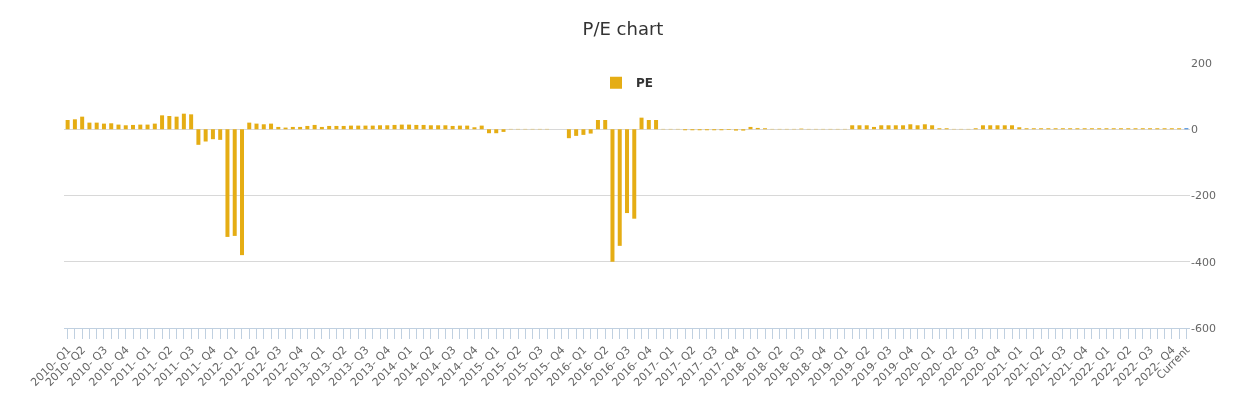  Describe the element at coordinates (1194, 130) in the screenshot. I see `y-tick-label: 0` at that location.